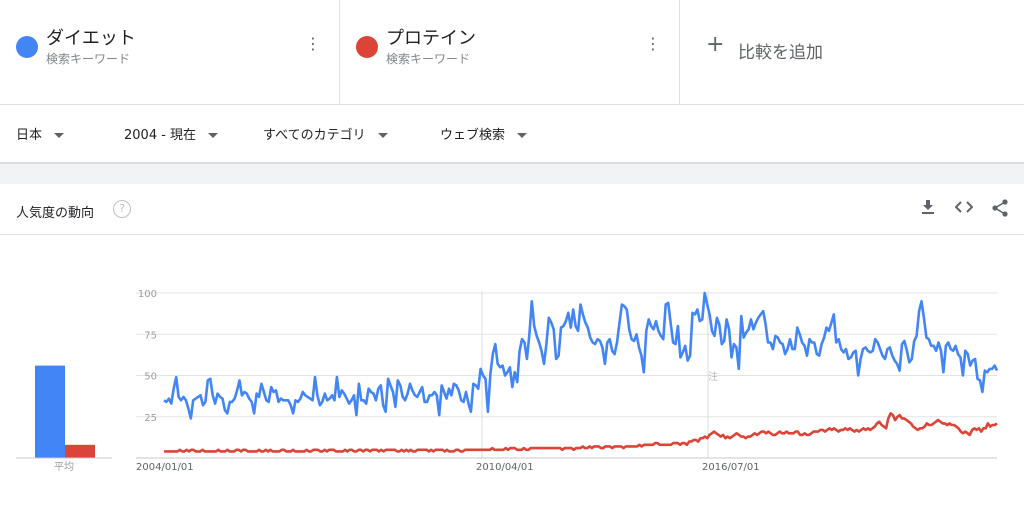 Image resolution: width=1024 pixels, height=518 pixels. I want to click on region-value: 日本, so click(29, 135).